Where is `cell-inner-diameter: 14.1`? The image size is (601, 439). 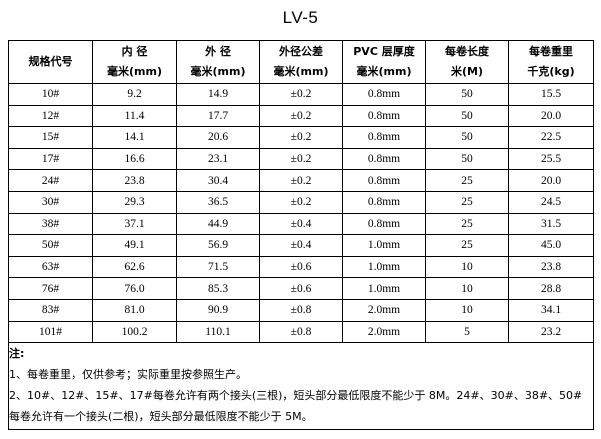
cell-inner-diameter: 14.1 is located at coordinates (134, 137).